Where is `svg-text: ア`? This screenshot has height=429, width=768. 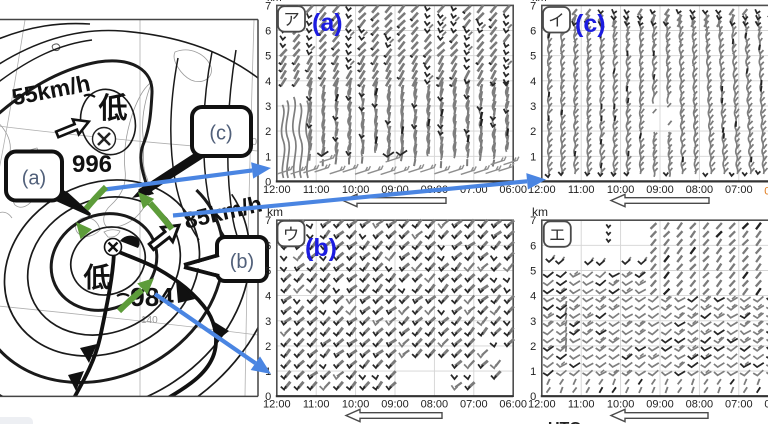
svg-text: ア is located at coordinates (291, 20).